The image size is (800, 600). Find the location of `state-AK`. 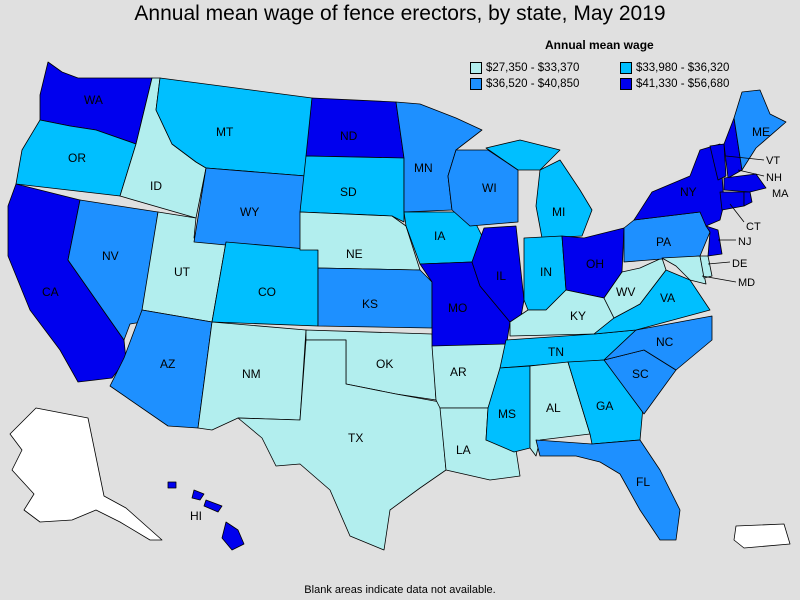

state-AK is located at coordinates (86, 474).